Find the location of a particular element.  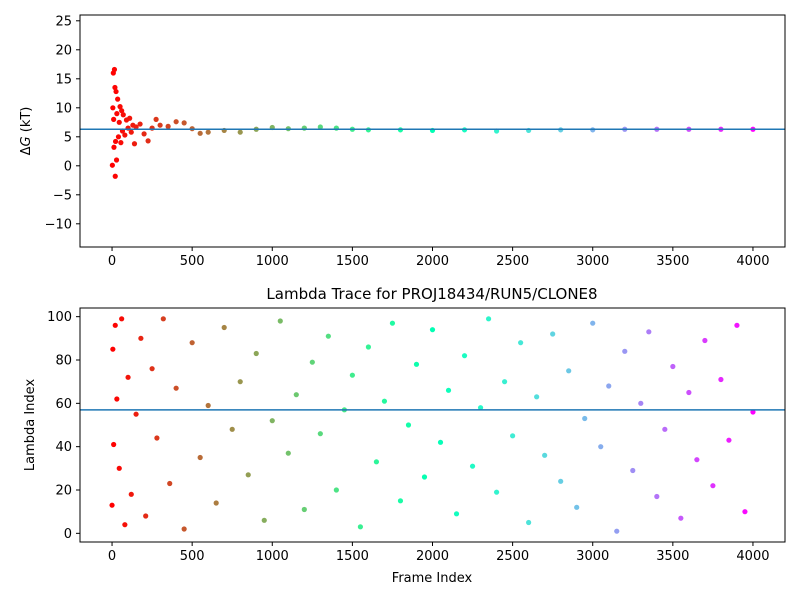

dg-y-tick-label: 15 is located at coordinates (63, 79).